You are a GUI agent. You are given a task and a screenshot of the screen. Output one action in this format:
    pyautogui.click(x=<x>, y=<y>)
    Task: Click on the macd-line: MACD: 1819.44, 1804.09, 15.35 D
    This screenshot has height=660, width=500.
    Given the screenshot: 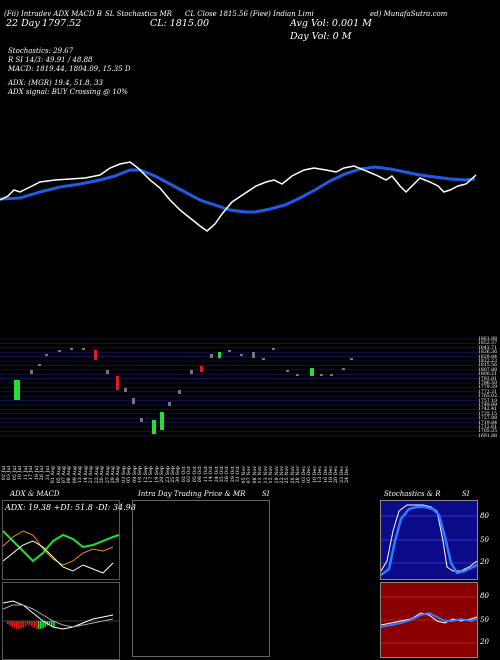 What is the action you would take?
    pyautogui.click(x=69, y=69)
    